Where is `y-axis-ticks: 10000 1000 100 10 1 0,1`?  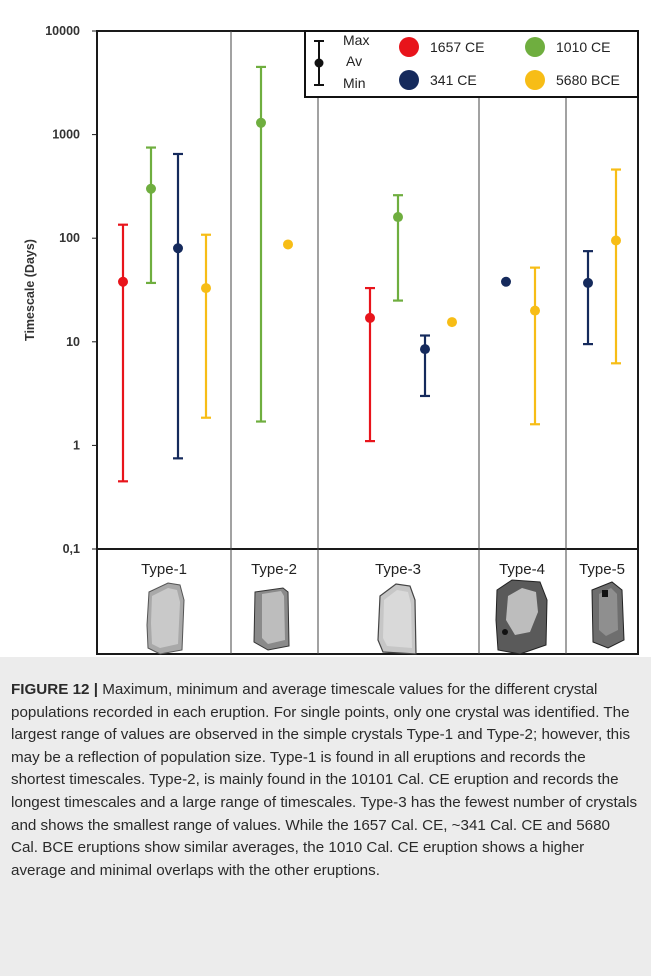 y-axis-ticks: 10000 1000 100 10 1 0,1 is located at coordinates (71, 290).